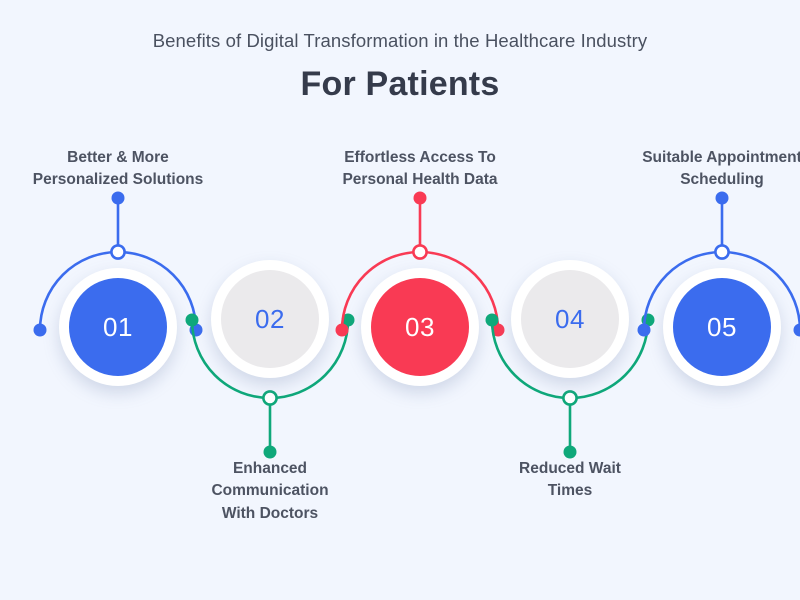  I want to click on disc-03: 03, so click(420, 327).